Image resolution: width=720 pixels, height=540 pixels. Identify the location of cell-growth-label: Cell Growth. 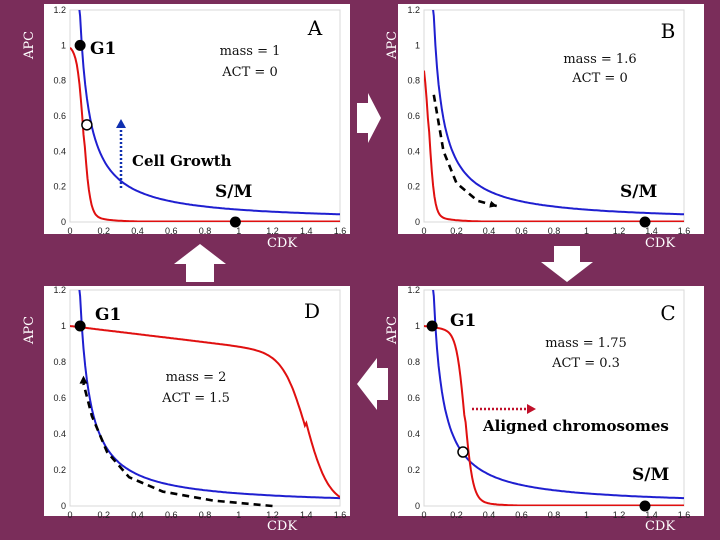
(182, 161).